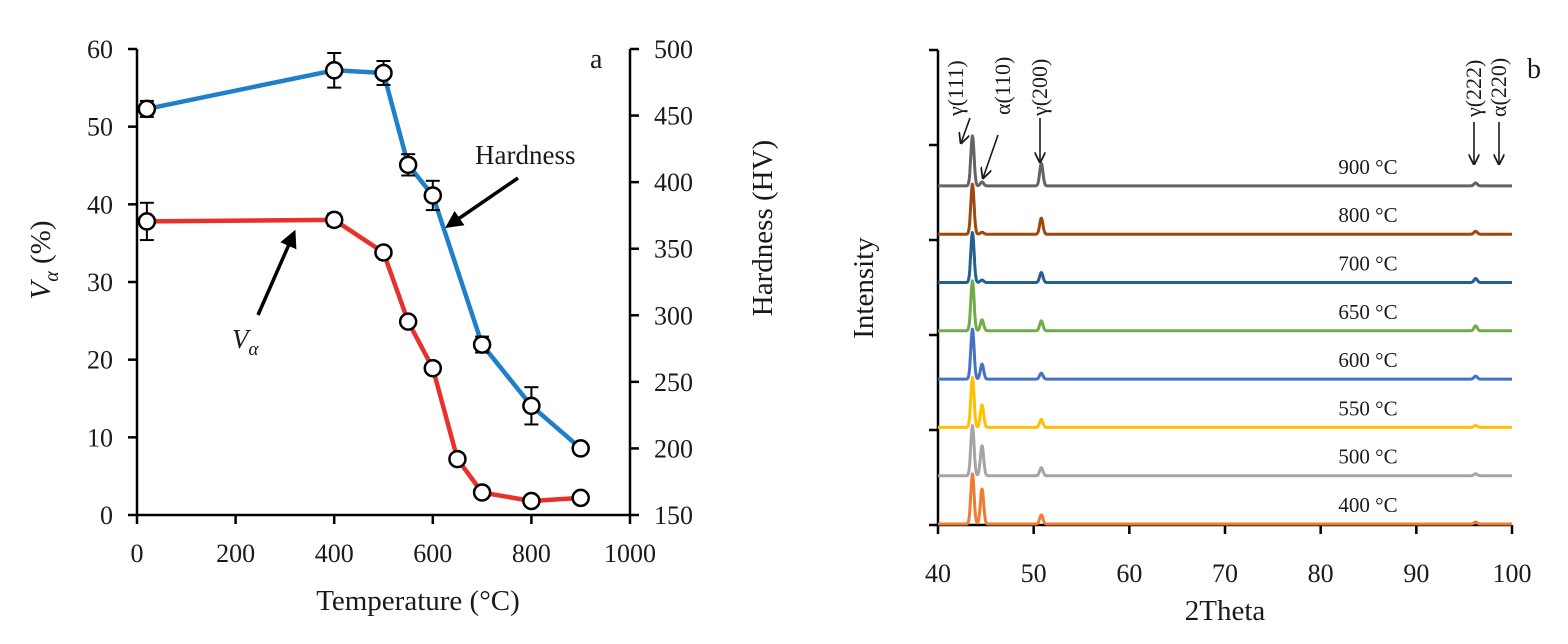  What do you see at coordinates (1225, 499) in the screenshot?
I see `xrd-pattern: 400 °C` at bounding box center [1225, 499].